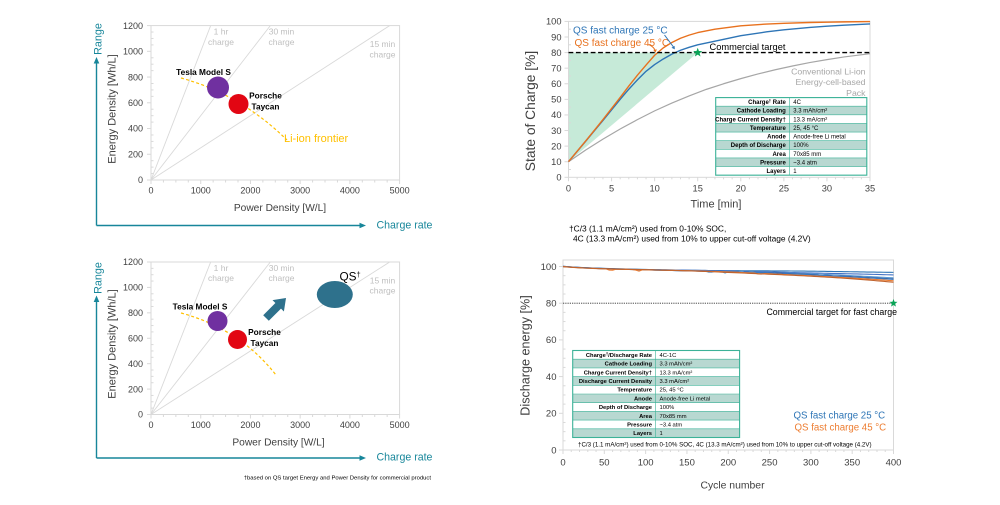  Describe the element at coordinates (646, 417) in the screenshot. I see `svg-text: Area` at that location.